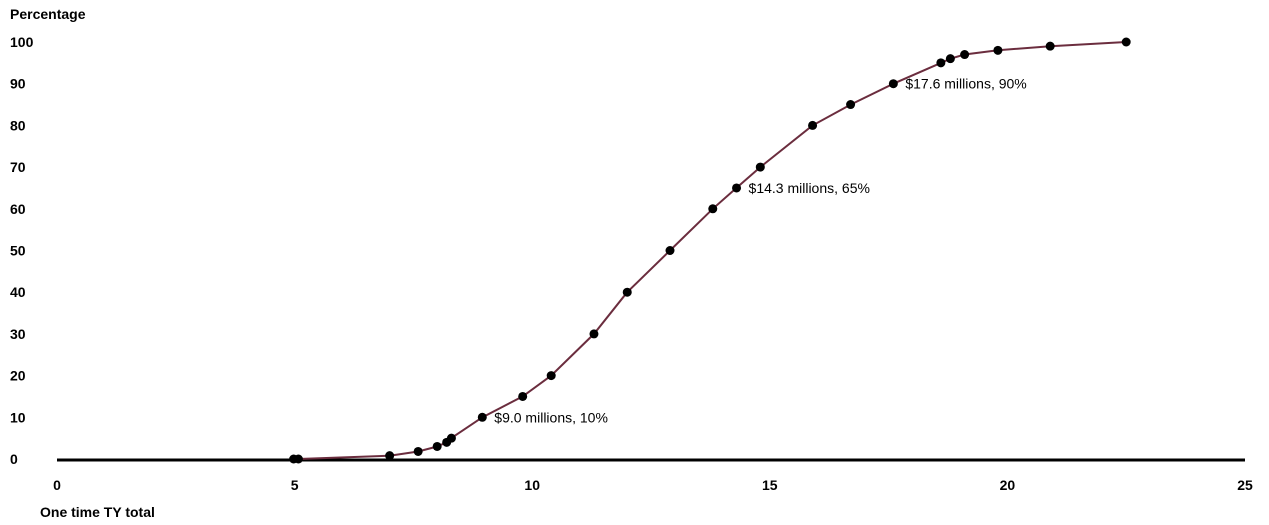 The width and height of the screenshot is (1269, 525). Describe the element at coordinates (809, 188) in the screenshot. I see `point-annotation: $14.3 millions, 65%` at that location.